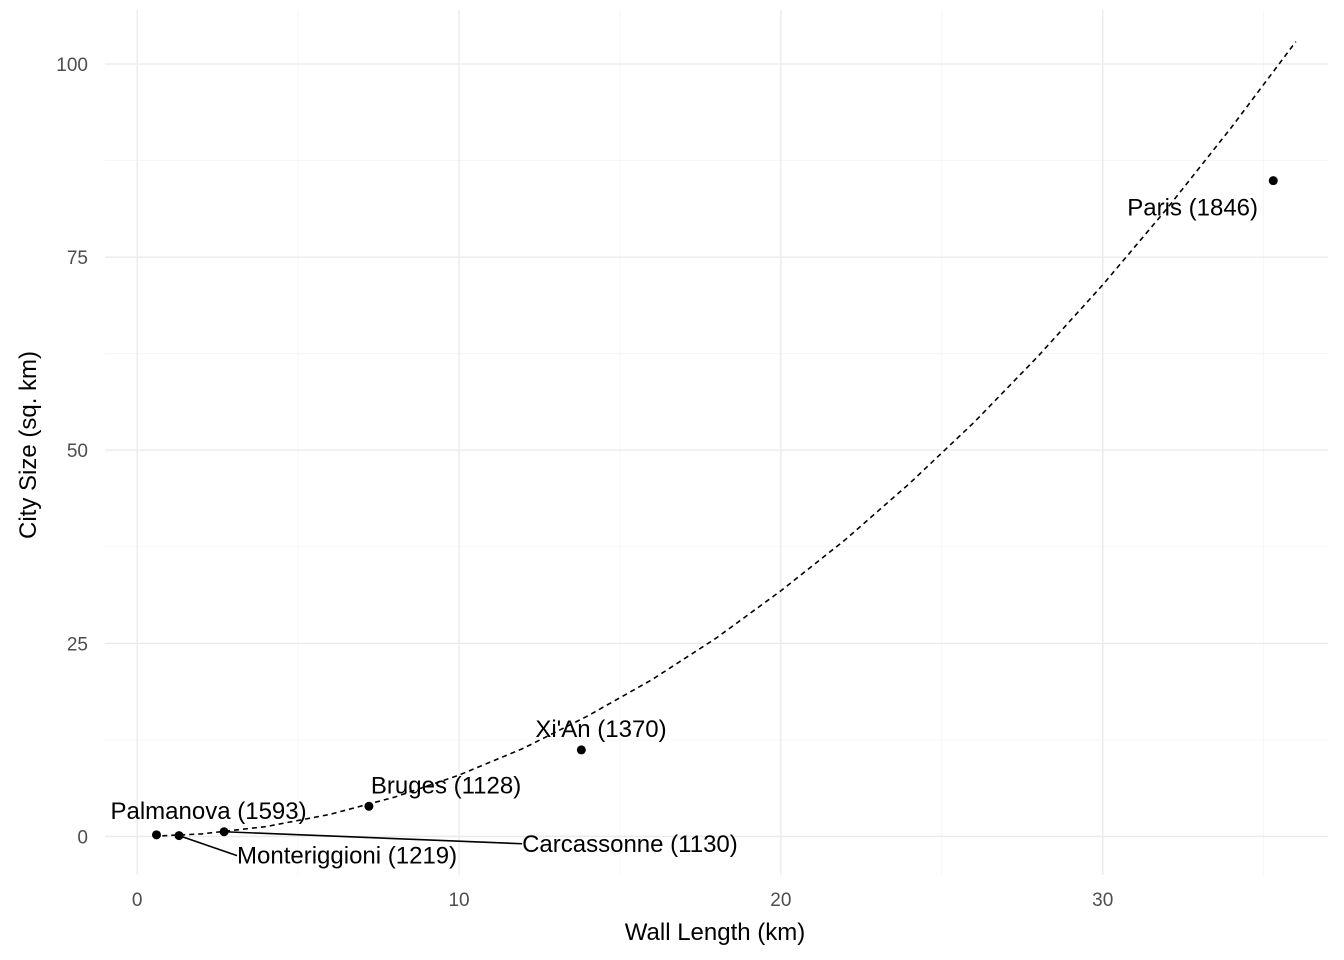 The image size is (1344, 960). I want to click on x-tick-label: 20, so click(780, 900).